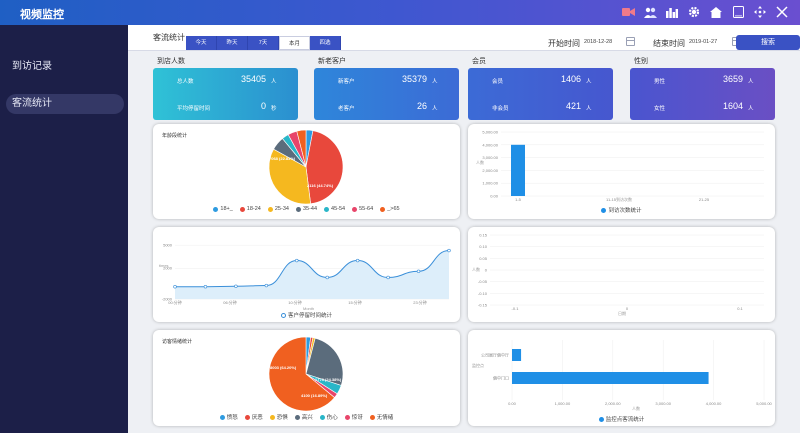  What do you see at coordinates (760, 12) in the screenshot?
I see `move-icon` at bounding box center [760, 12].